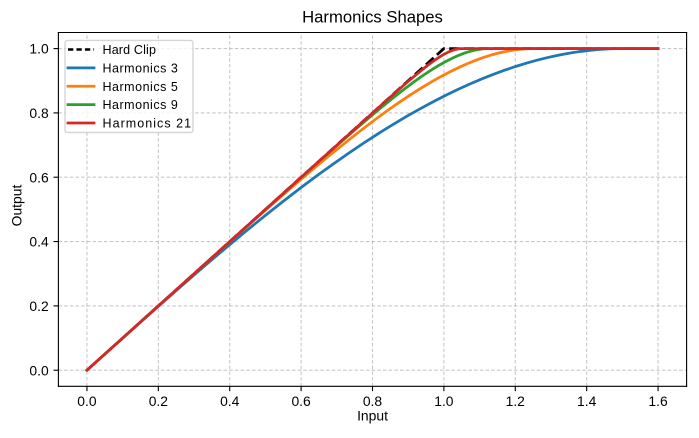 This screenshot has width=699, height=438. Describe the element at coordinates (129, 50) in the screenshot. I see `svg-text: Hard Clip` at that location.